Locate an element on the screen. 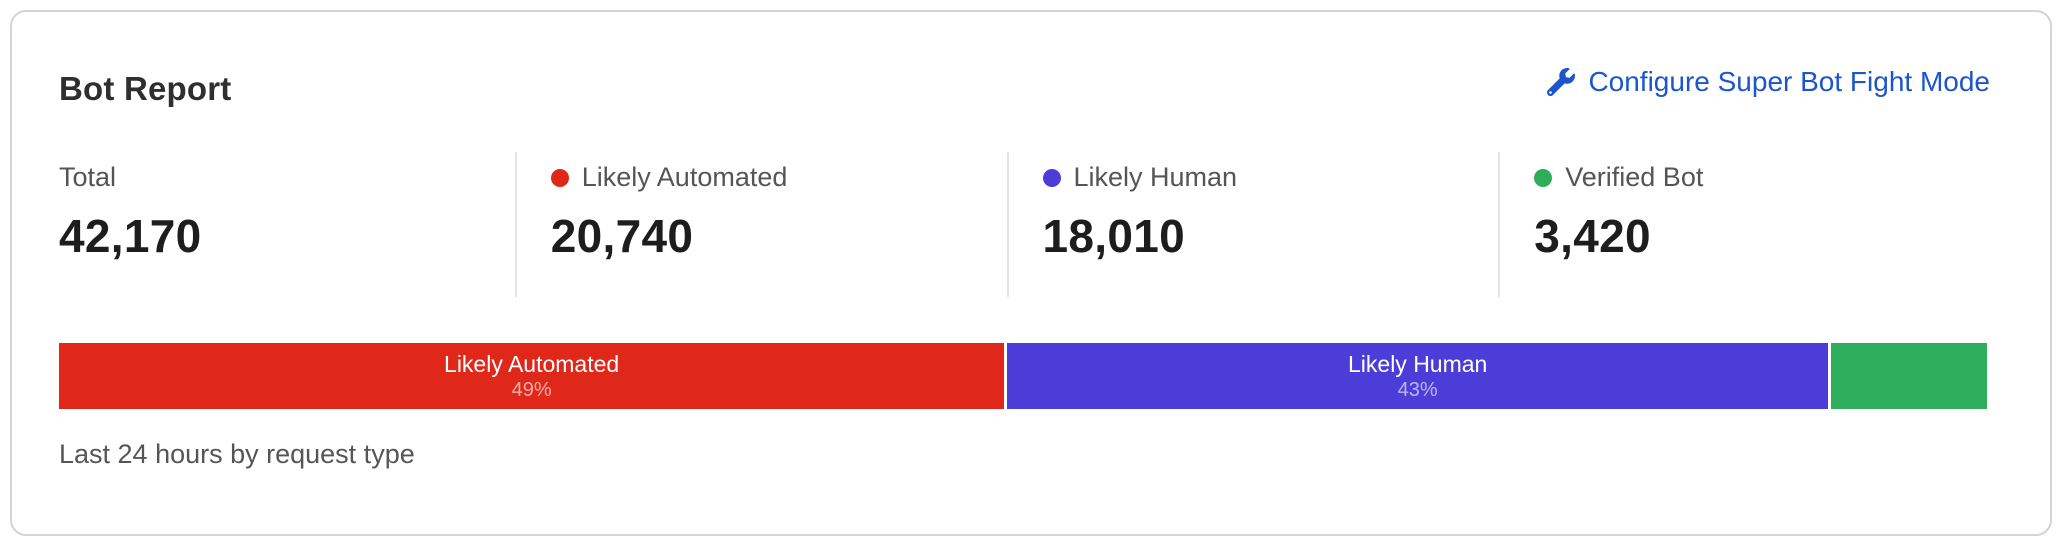 Image resolution: width=2062 pixels, height=550 pixels. stat-likely-human: Likely Human 18,010 is located at coordinates (1252, 224).